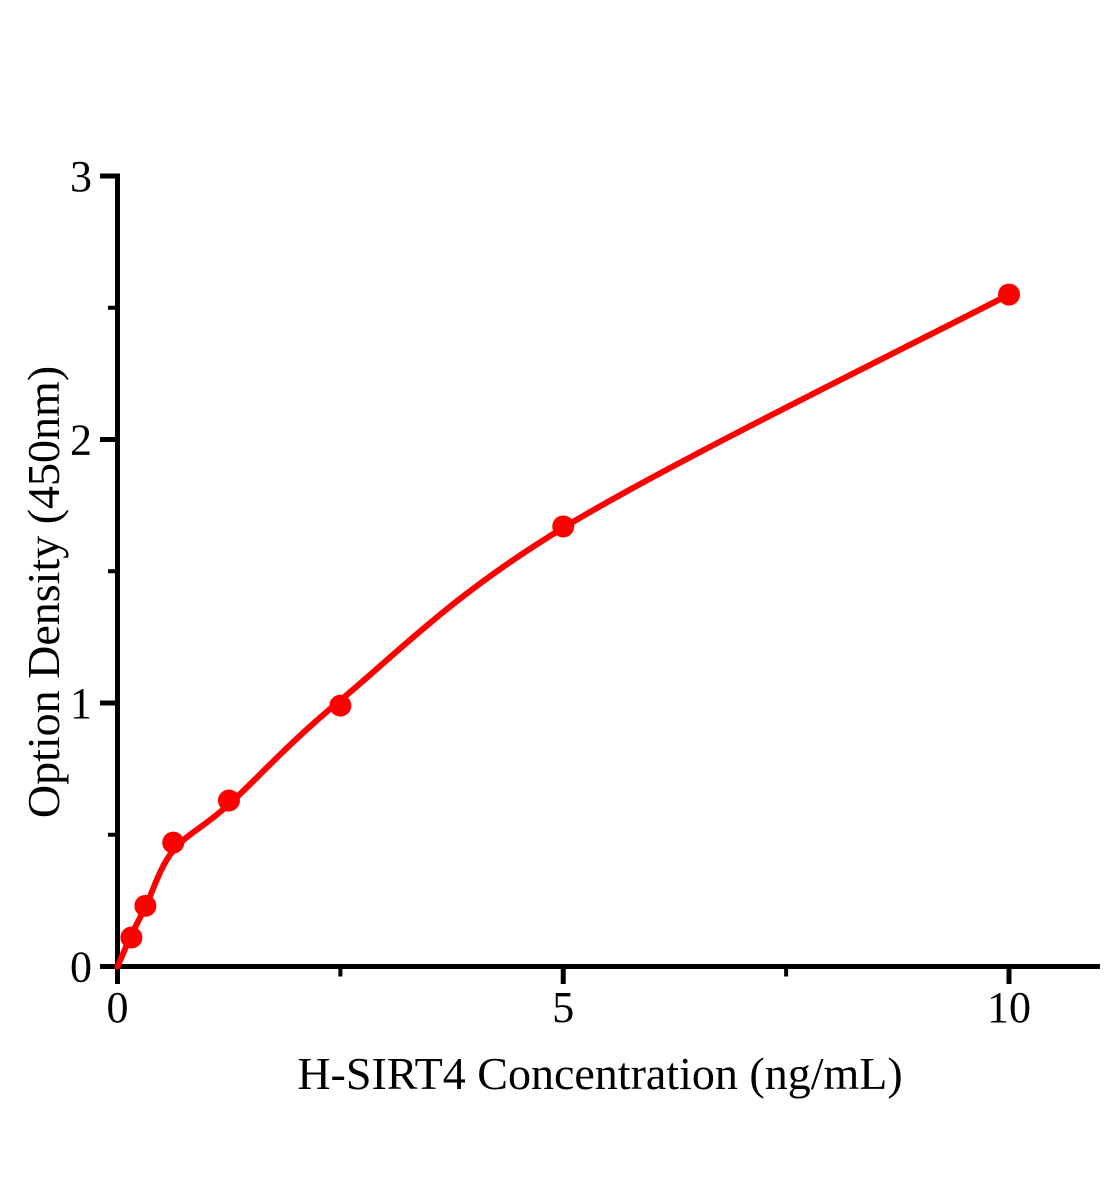 This screenshot has width=1104, height=1200. What do you see at coordinates (81, 967) in the screenshot?
I see `y-tick-label: 0` at bounding box center [81, 967].